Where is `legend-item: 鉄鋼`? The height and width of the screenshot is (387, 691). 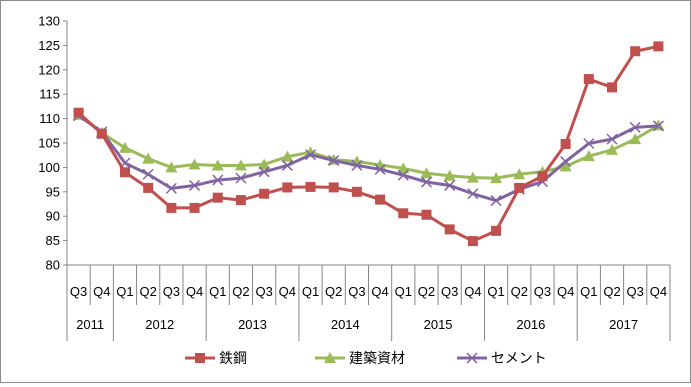
legend-item: 鉄鋼 is located at coordinates (216, 358).